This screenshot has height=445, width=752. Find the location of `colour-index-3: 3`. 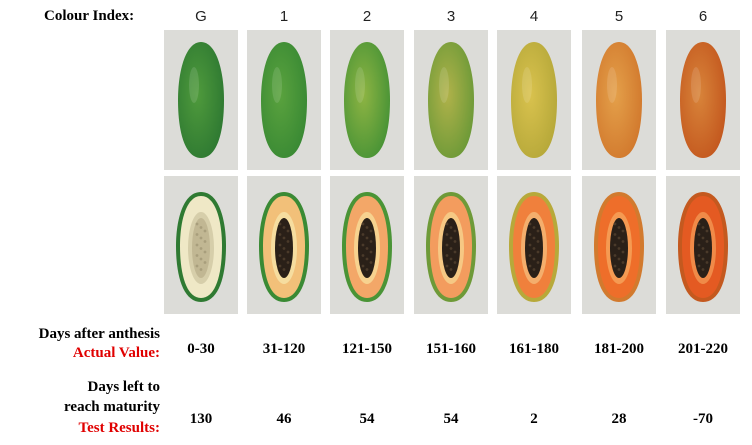

colour-index-3: 3 is located at coordinates (451, 16).